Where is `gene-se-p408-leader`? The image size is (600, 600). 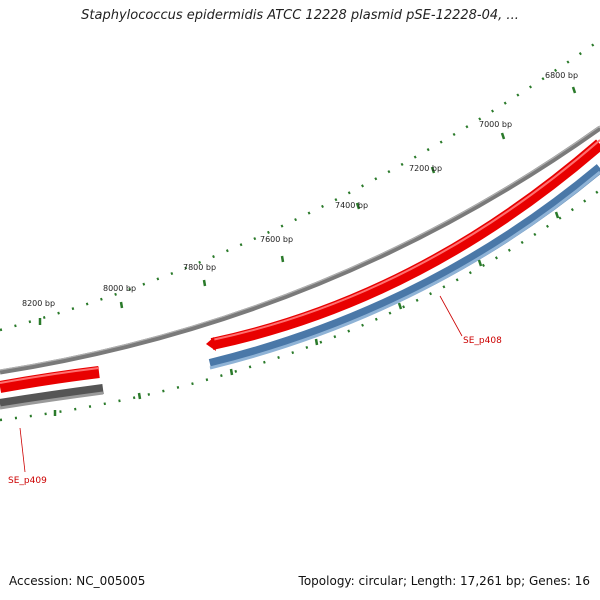 gene-se-p408-leader is located at coordinates (451, 316).